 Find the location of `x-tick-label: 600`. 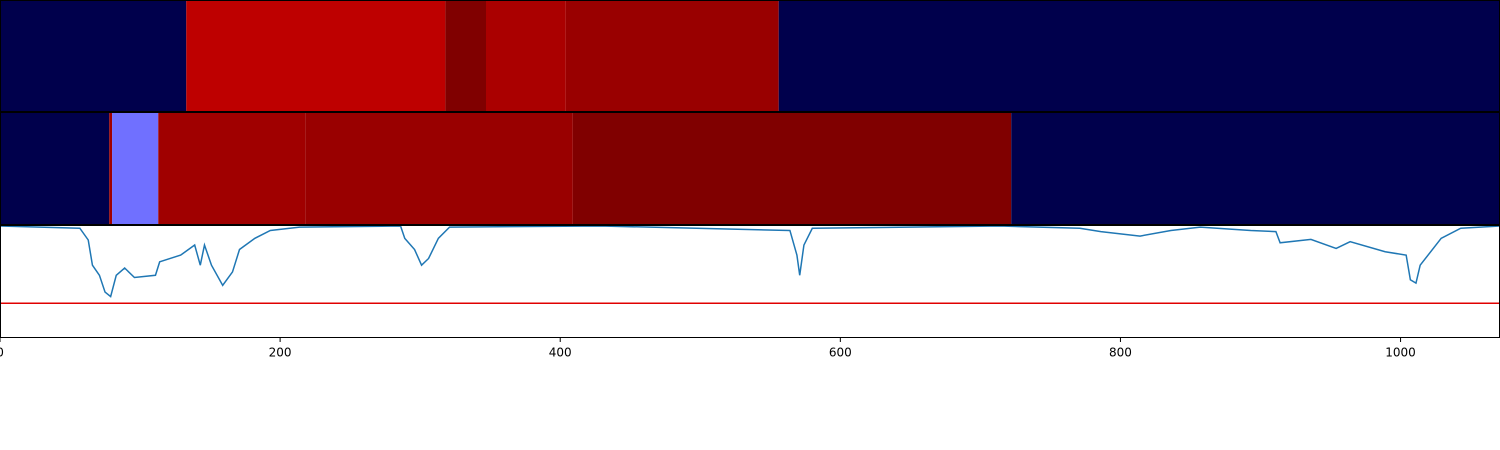

x-tick-label: 600 is located at coordinates (840, 353).